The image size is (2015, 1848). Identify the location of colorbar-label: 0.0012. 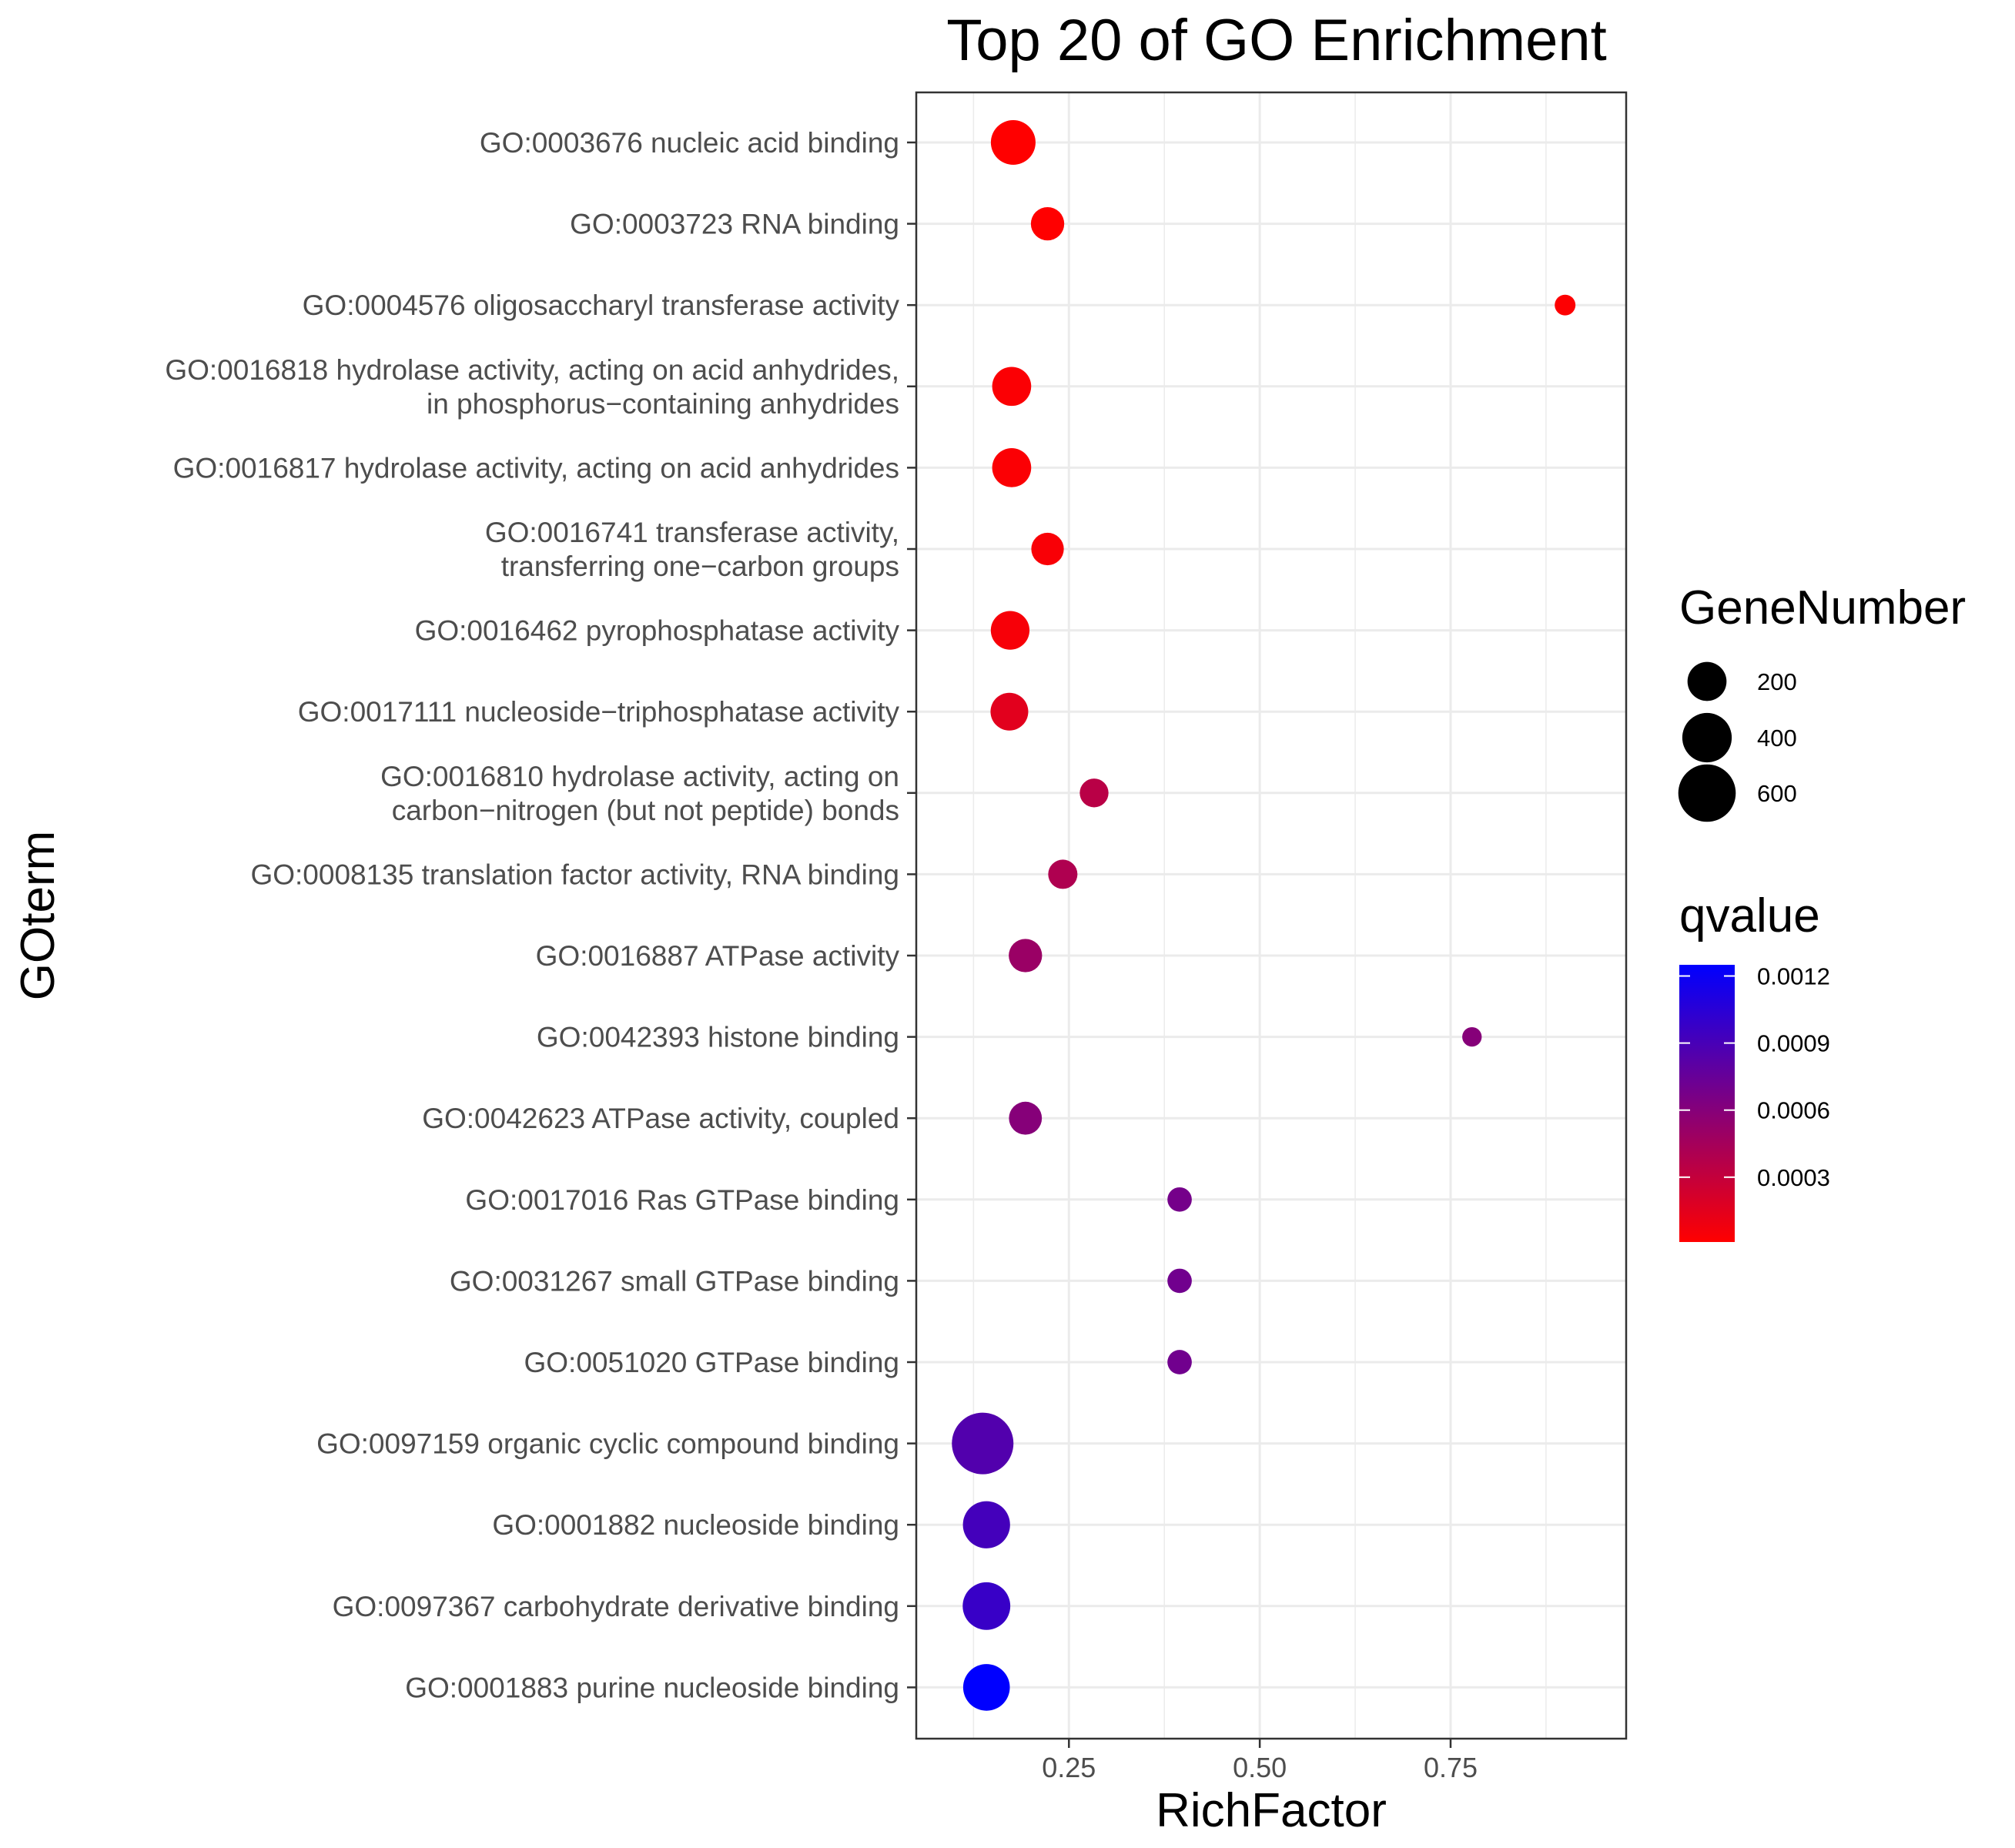
(1793, 977).